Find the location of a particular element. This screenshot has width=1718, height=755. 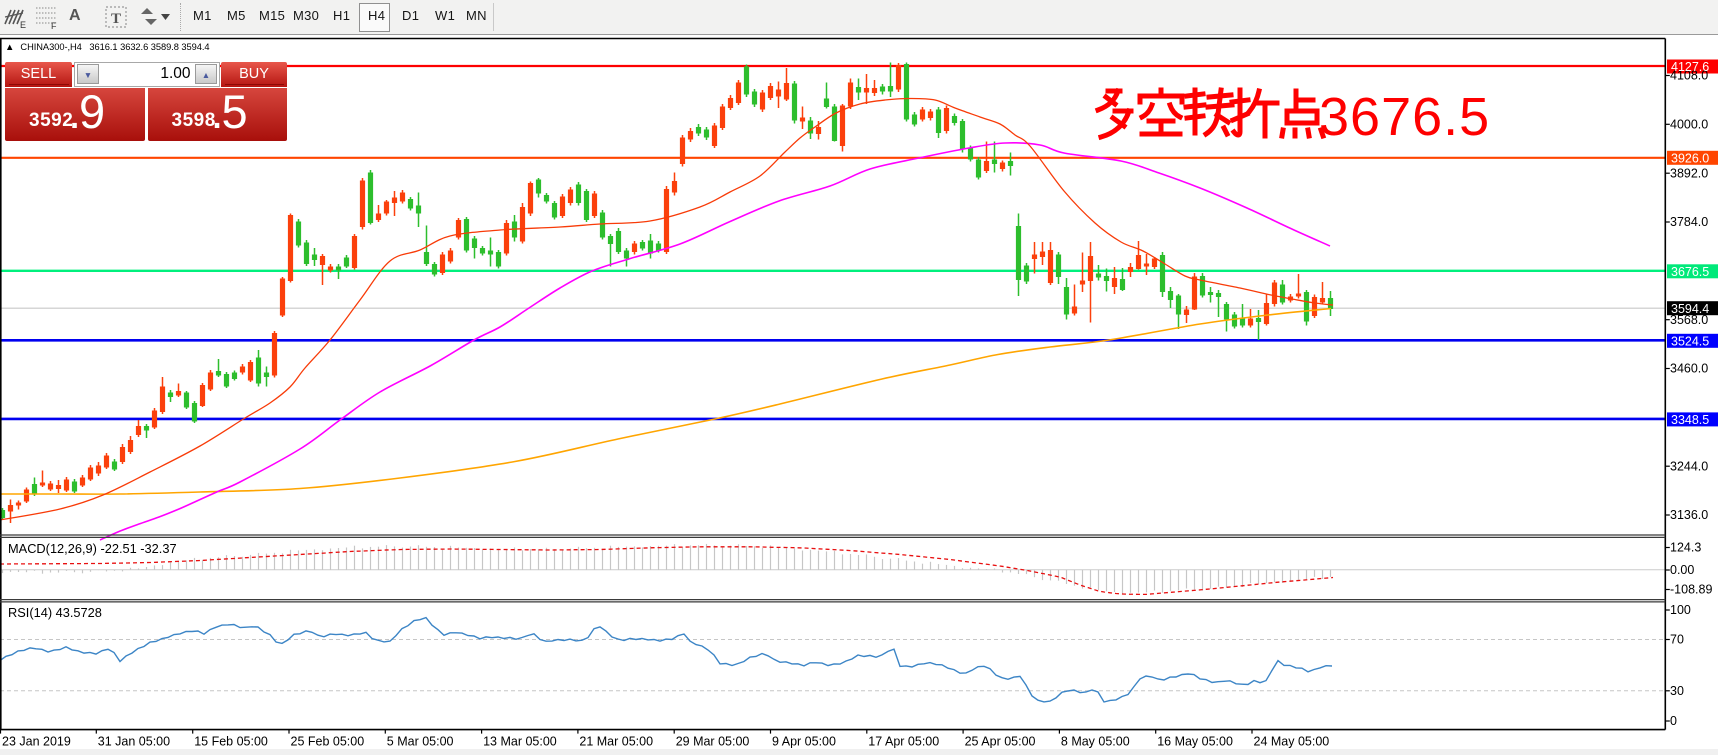

svg-text: 4108.0 is located at coordinates (1689, 76).